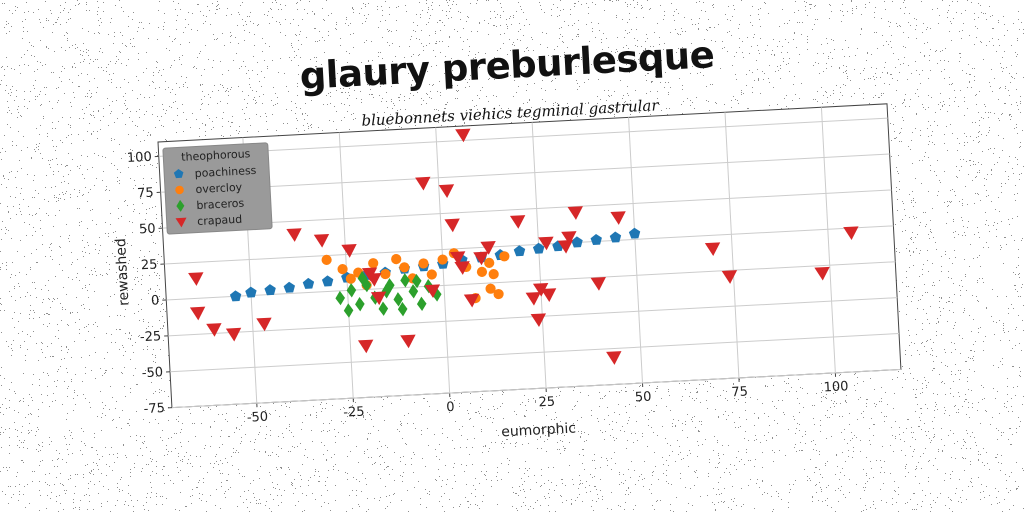 The image size is (1024, 512). What do you see at coordinates (180, 205) in the screenshot?
I see `legend-marker-braceros` at bounding box center [180, 205].